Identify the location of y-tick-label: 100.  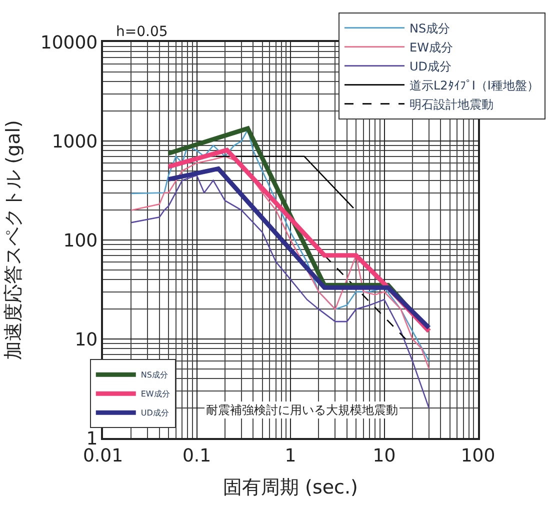
(80, 241).